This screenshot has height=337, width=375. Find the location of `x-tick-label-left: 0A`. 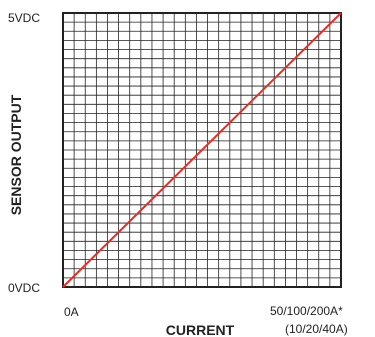

x-tick-label-left: 0A is located at coordinates (71, 312).